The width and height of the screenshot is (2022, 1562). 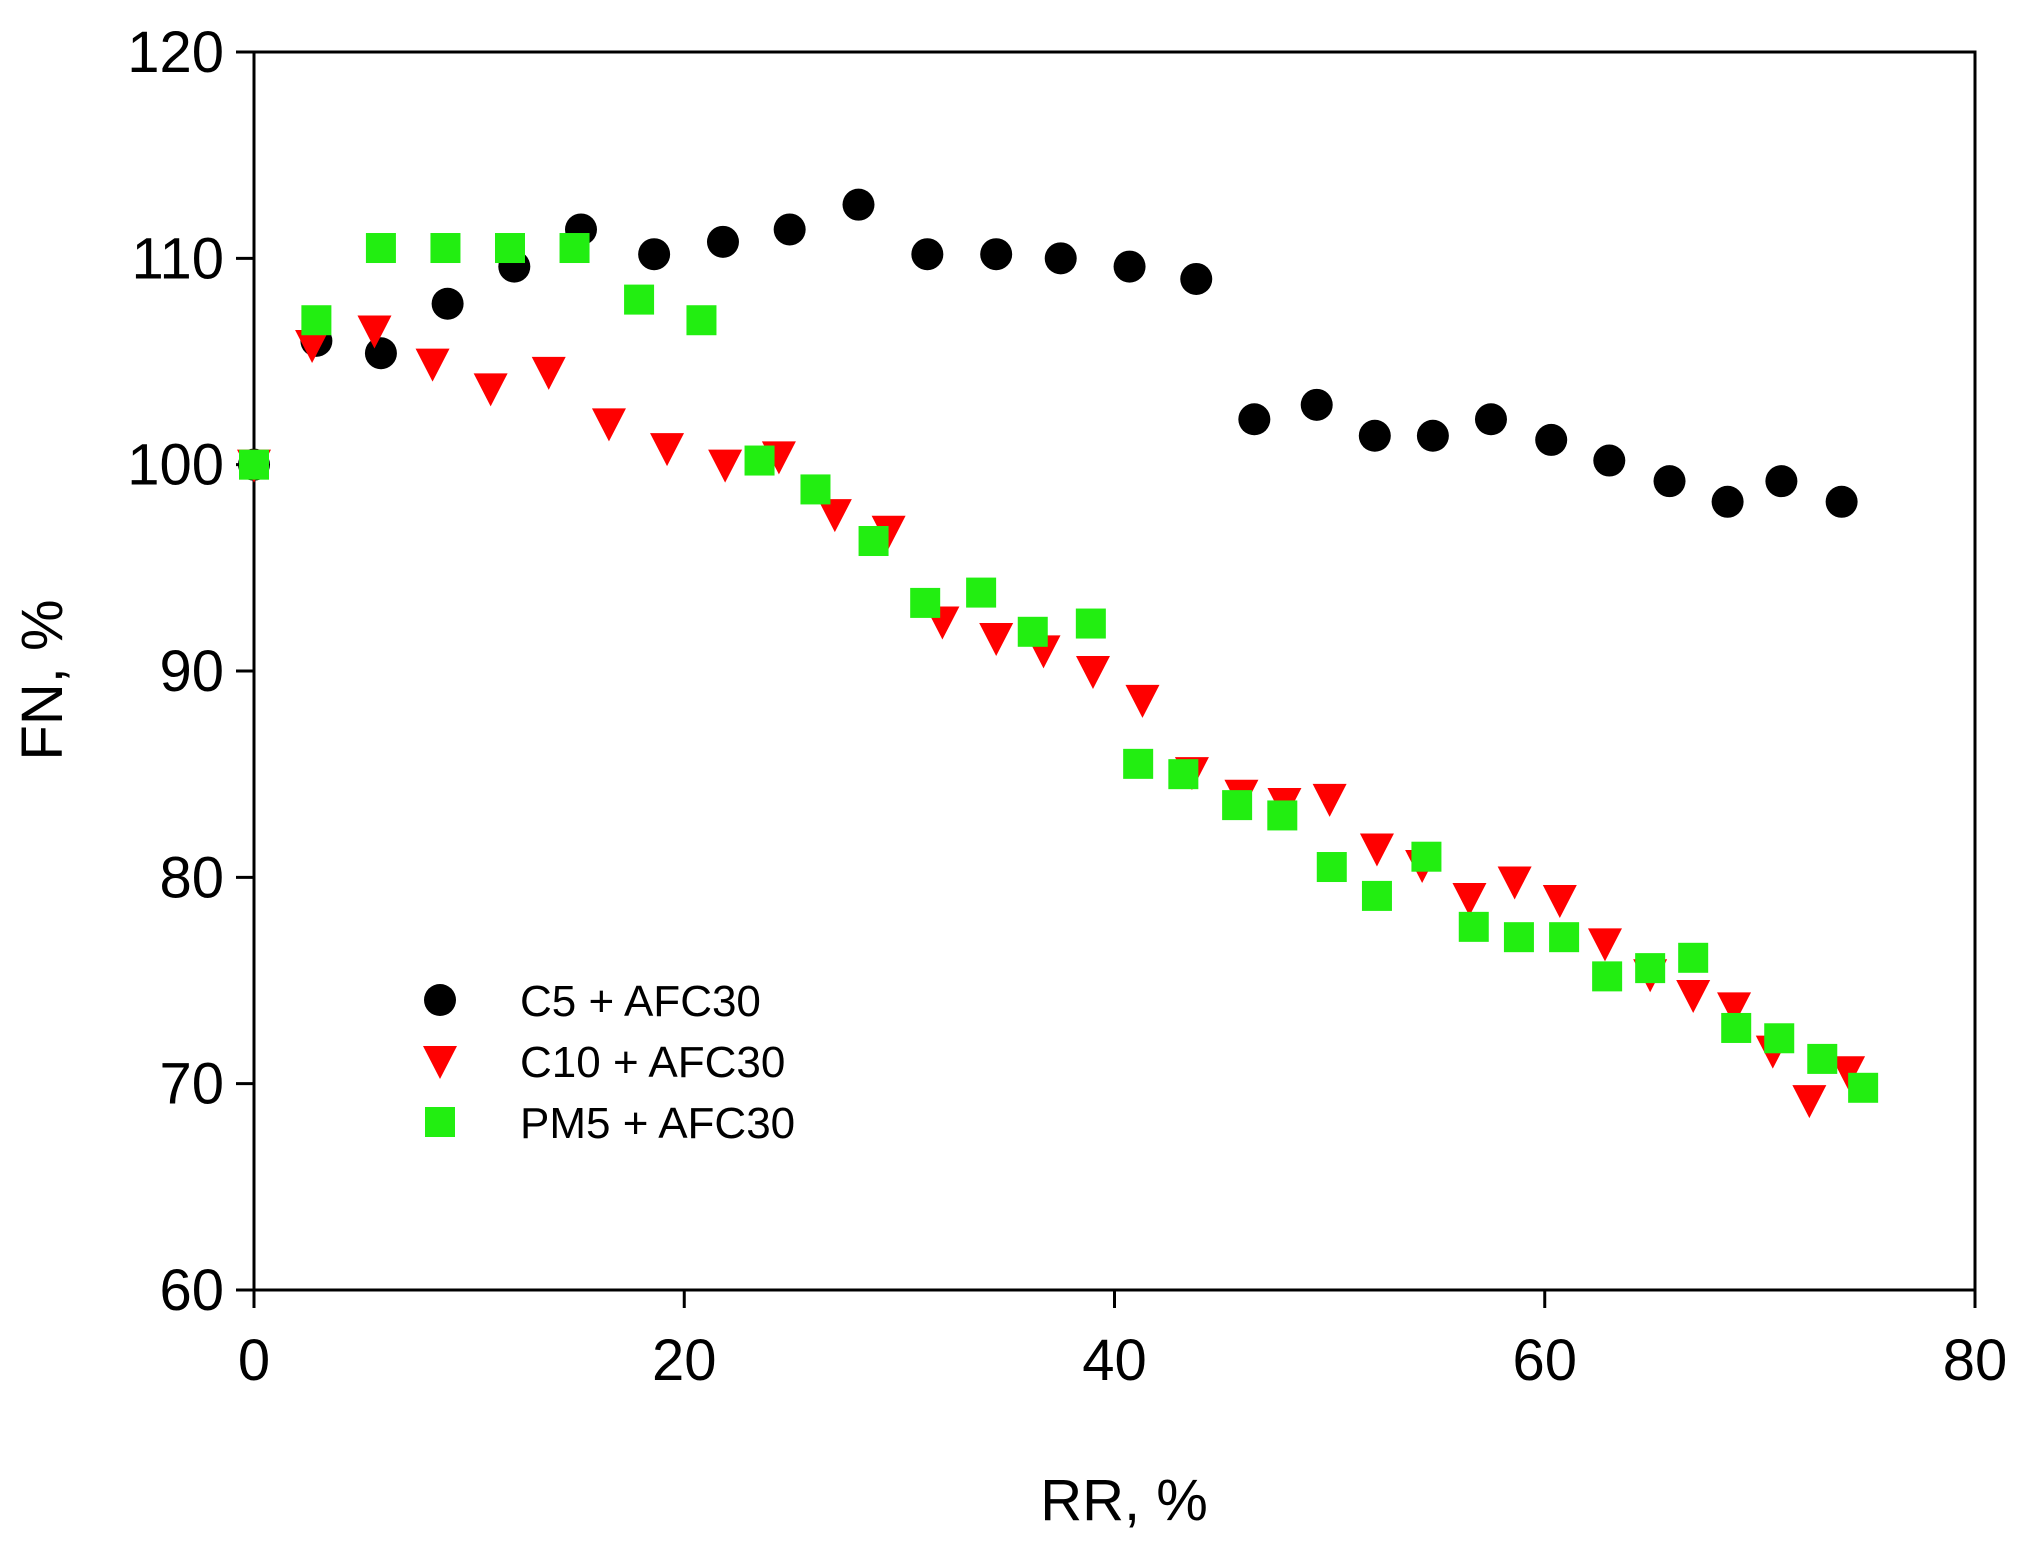 I want to click on y-tick-label: 80, so click(x=191, y=877).